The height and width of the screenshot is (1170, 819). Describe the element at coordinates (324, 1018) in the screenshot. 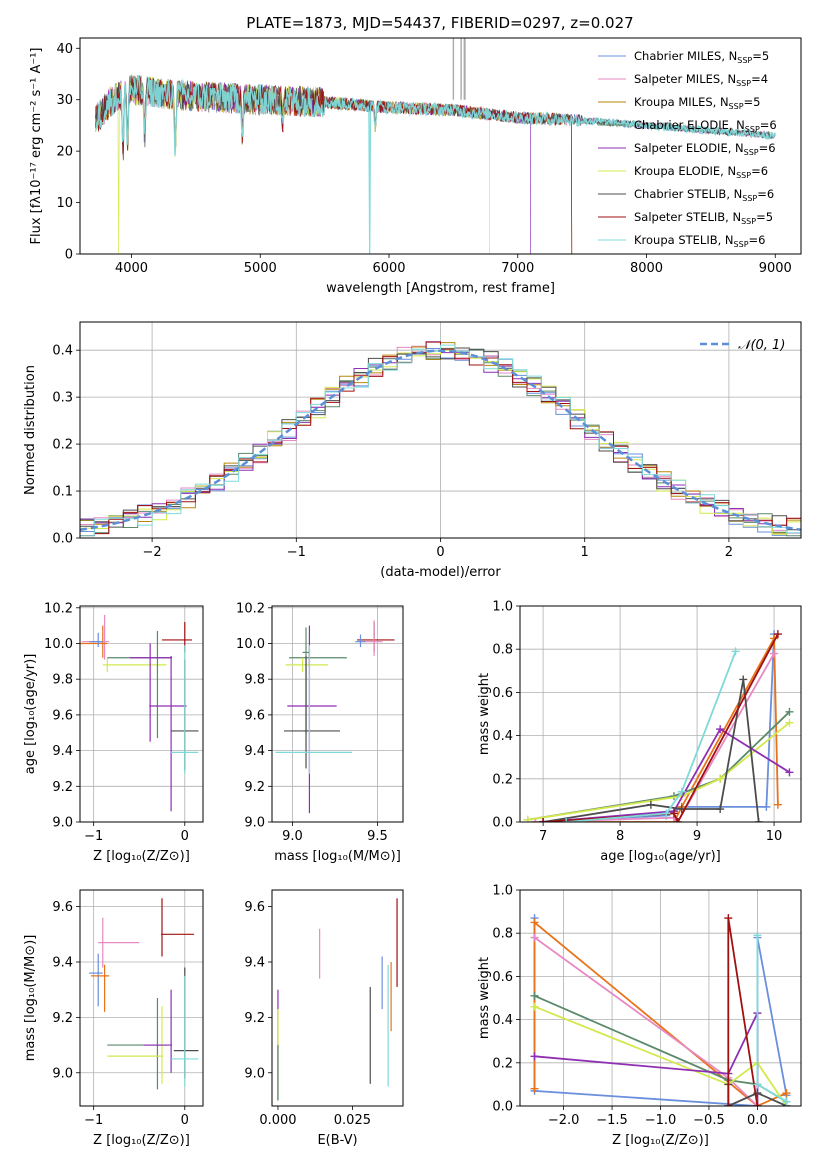

I see `plot-mass-vs-ebv: 0.000 0.025 9.0 9.2 9.4 9.6 E(B-V)` at that location.